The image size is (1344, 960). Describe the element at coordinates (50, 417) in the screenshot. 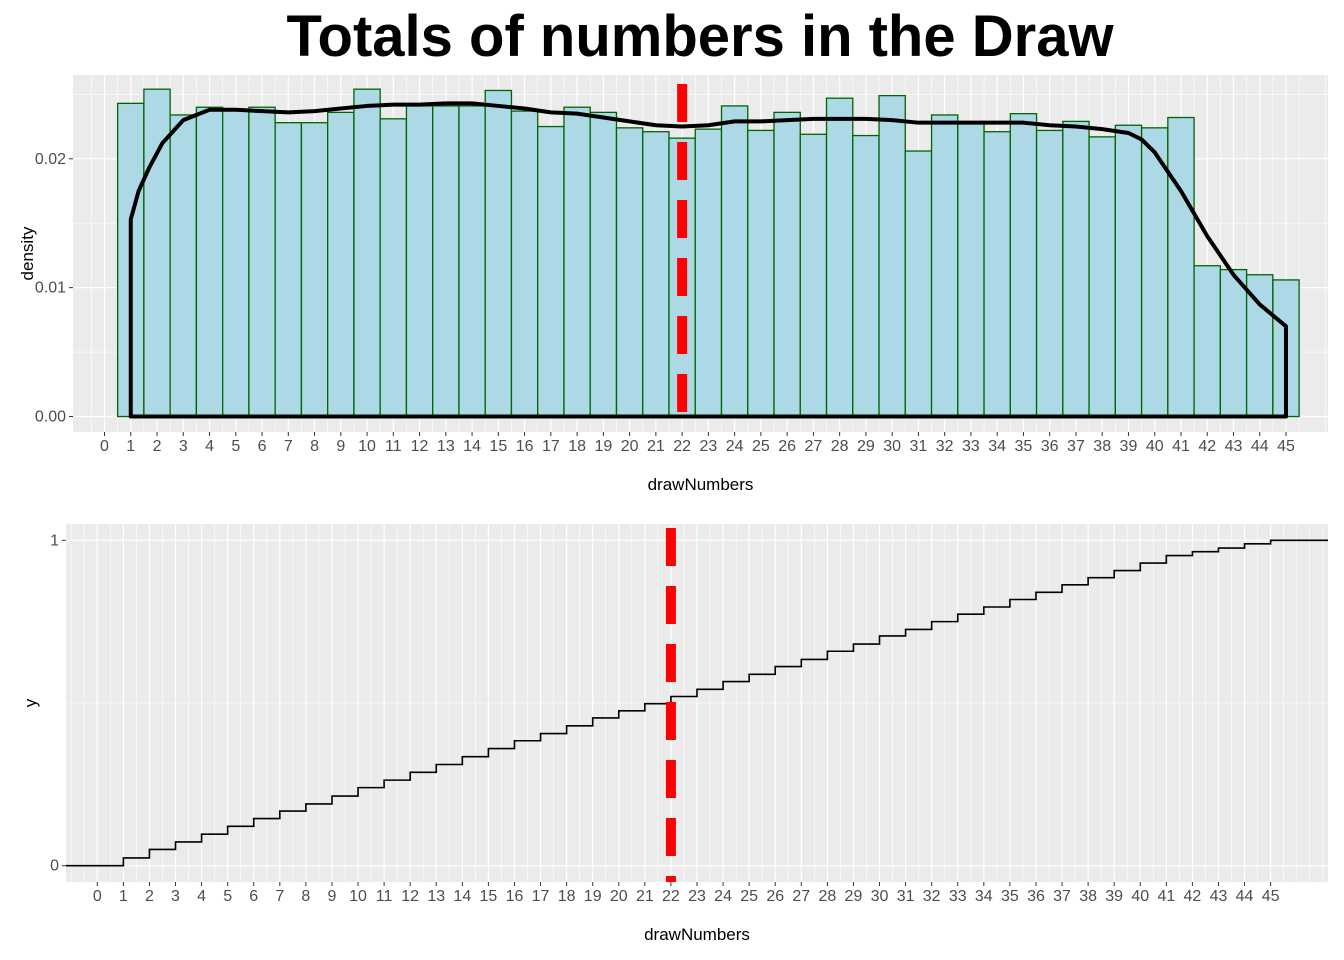

I see `y-tick-label: 0.00` at that location.